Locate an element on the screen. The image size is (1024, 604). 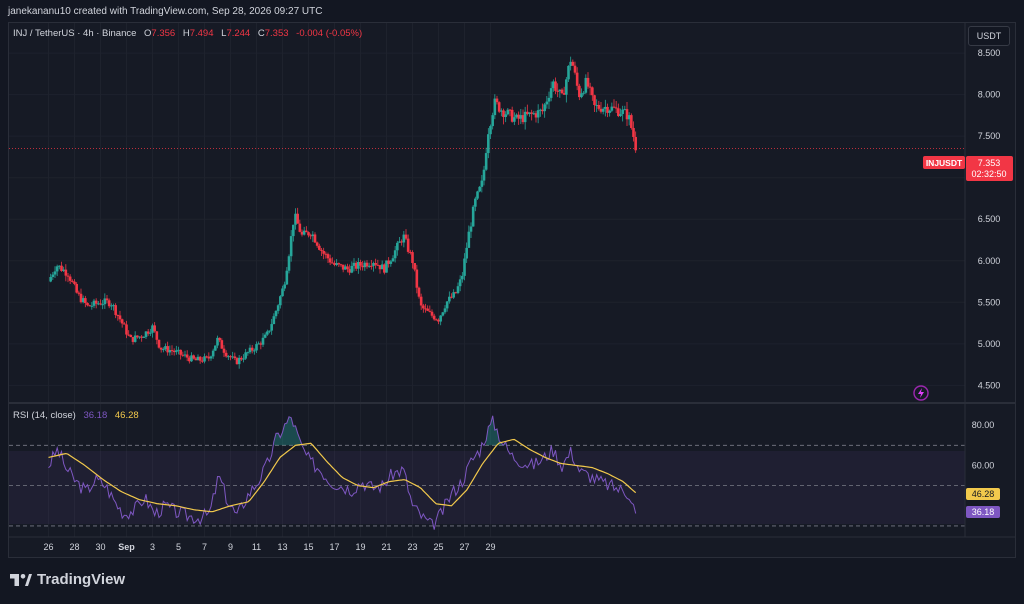
price-tick-label: 5.500 is located at coordinates (989, 302).